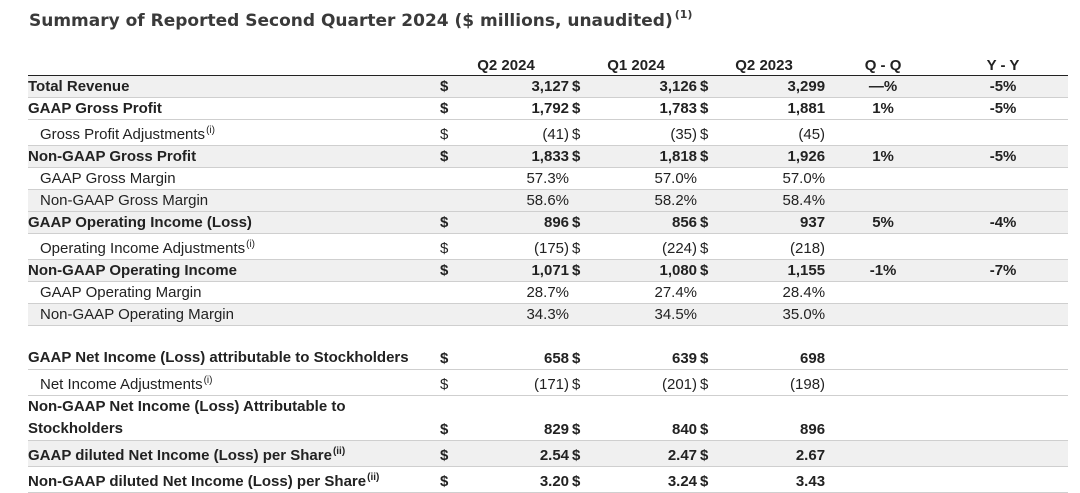 The height and width of the screenshot is (493, 1080). I want to click on row-label-text: Total Revenue, so click(79, 86).